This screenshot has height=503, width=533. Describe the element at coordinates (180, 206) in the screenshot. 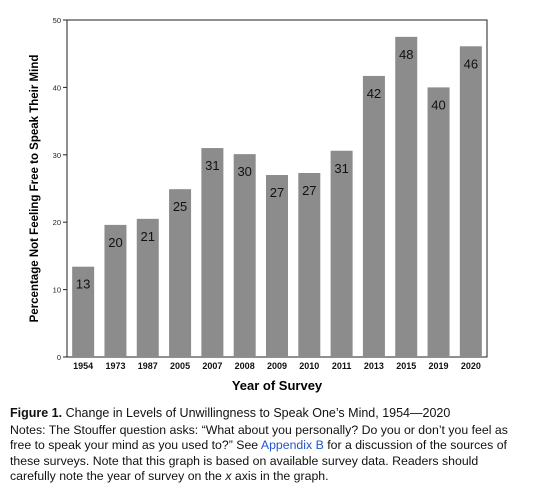

I see `bar-value-label: 25` at that location.